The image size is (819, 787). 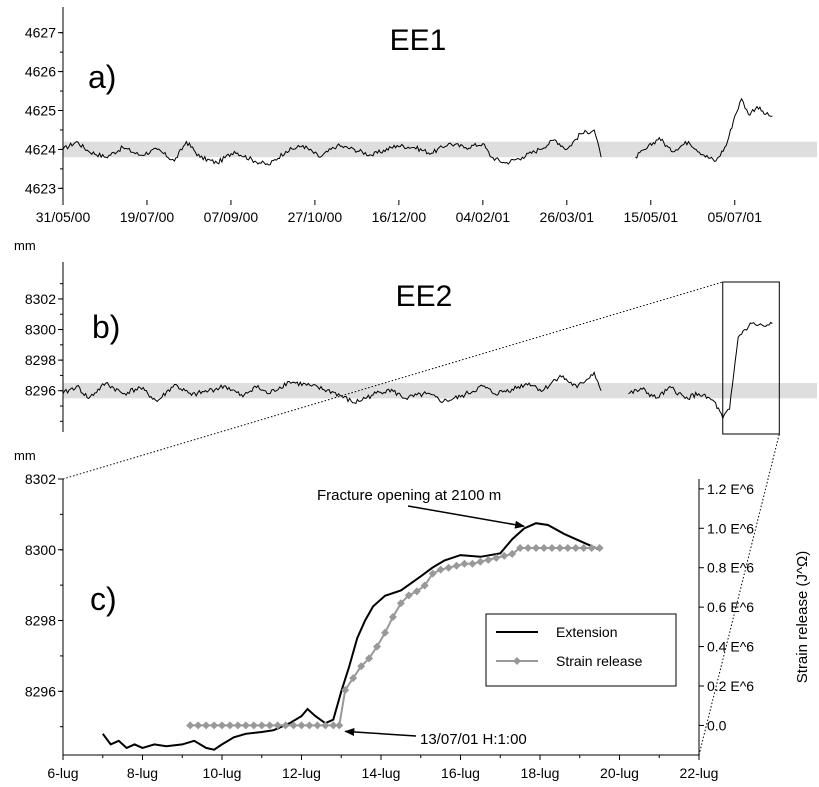 I want to click on x-tick-label: 14-lug, so click(x=381, y=773).